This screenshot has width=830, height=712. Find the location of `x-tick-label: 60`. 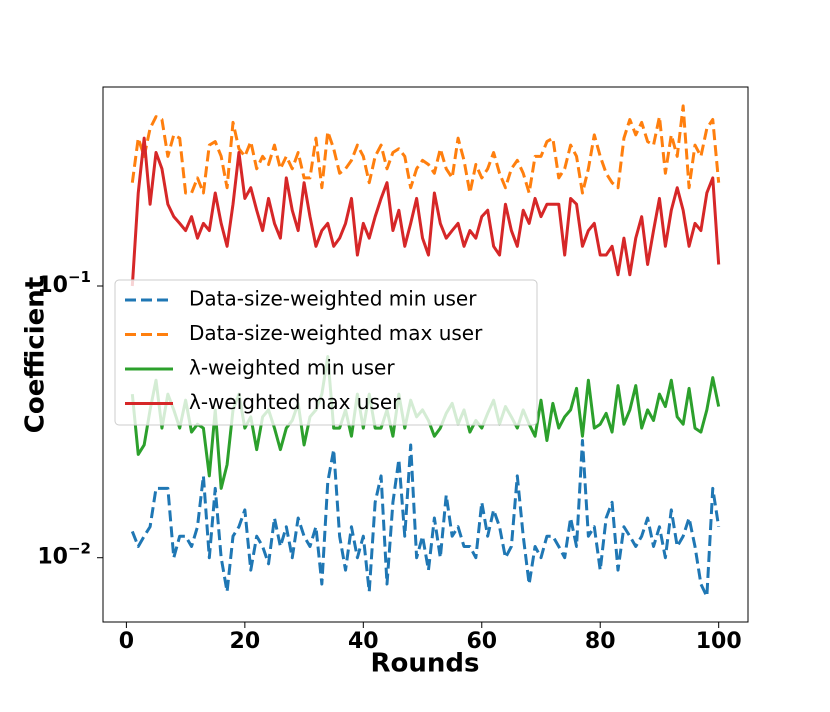

x-tick-label: 60 is located at coordinates (481, 641).